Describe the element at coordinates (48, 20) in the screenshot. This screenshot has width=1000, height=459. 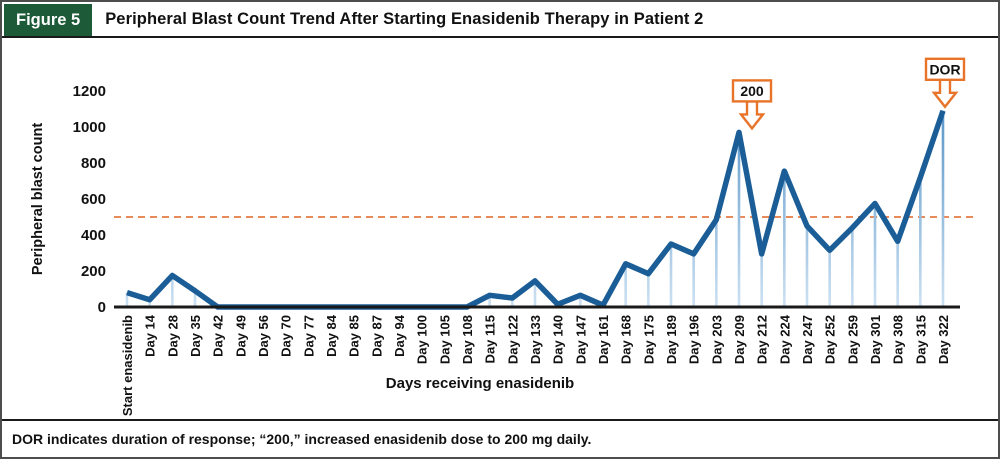
I see `figure-number-badge: Figure 5` at that location.